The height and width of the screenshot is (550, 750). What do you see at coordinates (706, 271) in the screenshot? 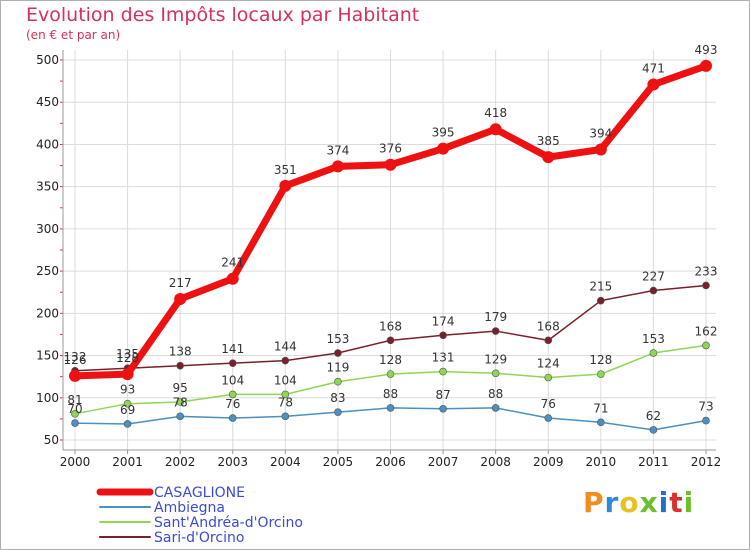
I see `data-label: 233` at bounding box center [706, 271].